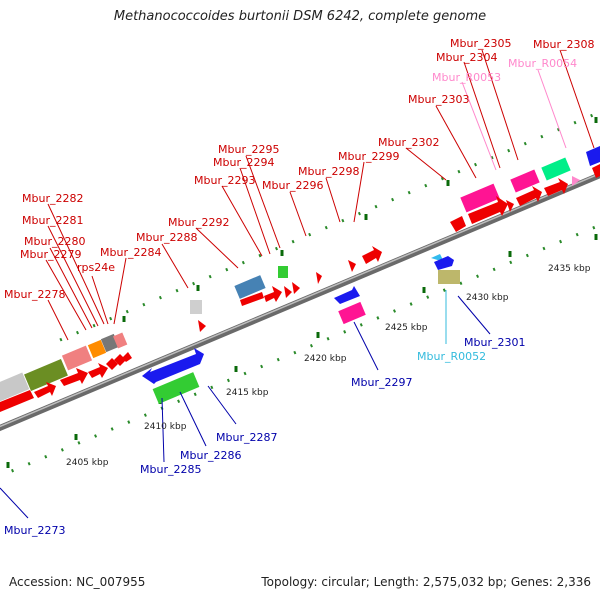 The width and height of the screenshot is (600, 600). I want to click on forward-rna-labels: Mbur_R0053 Mbur_R0054, so click(504, 70).